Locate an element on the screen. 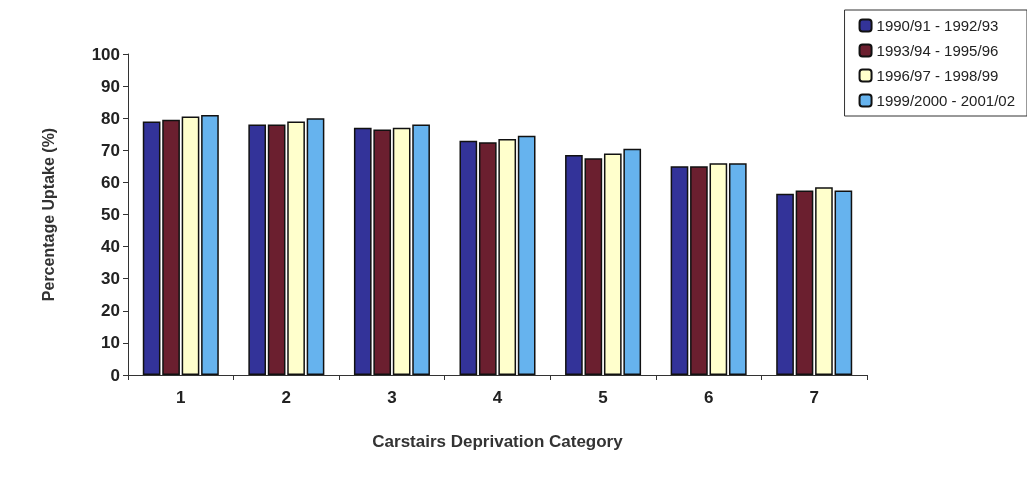 The width and height of the screenshot is (1035, 483). y-tick-label: 90 is located at coordinates (110, 86).